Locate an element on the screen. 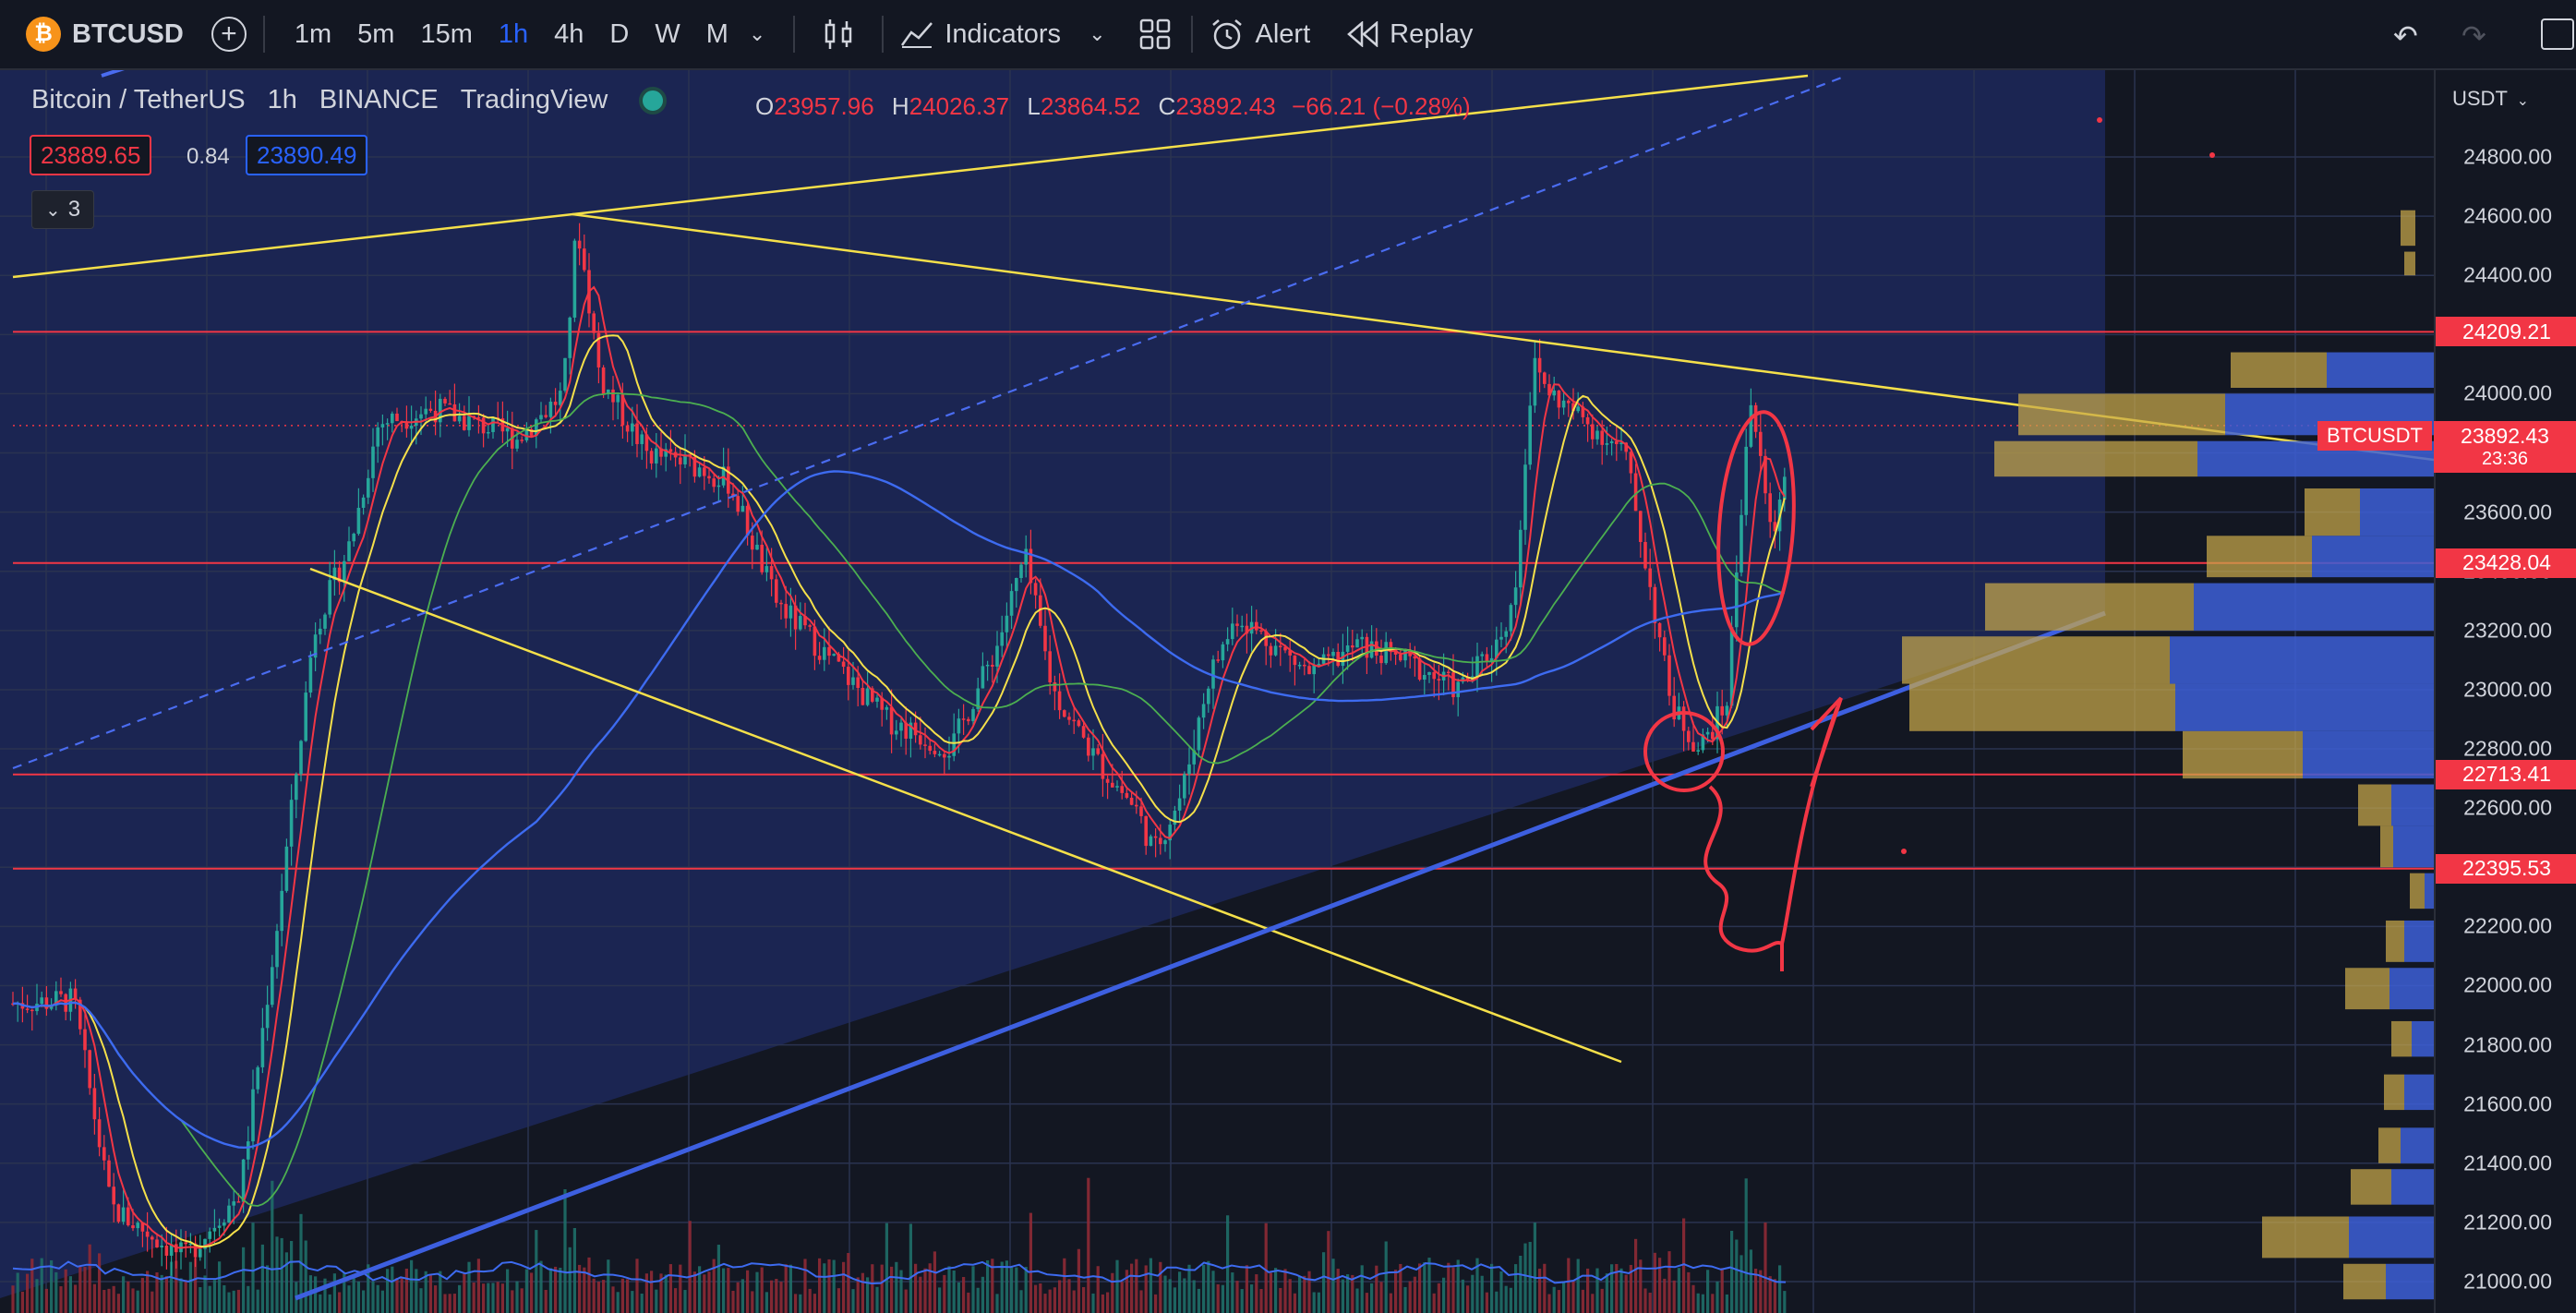  interval-m: M is located at coordinates (716, 33).